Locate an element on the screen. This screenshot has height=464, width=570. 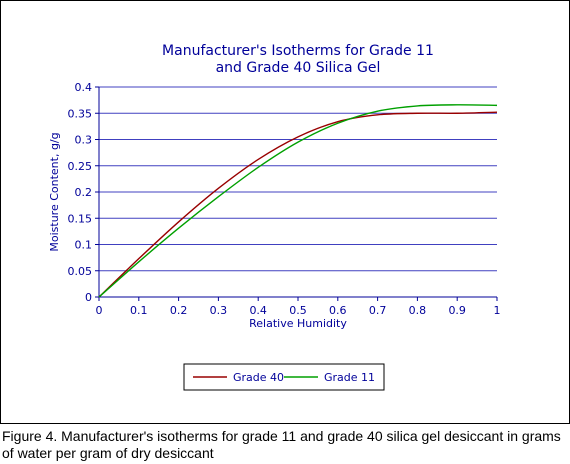
x-tick-label: 0.6 is located at coordinates (338, 310).